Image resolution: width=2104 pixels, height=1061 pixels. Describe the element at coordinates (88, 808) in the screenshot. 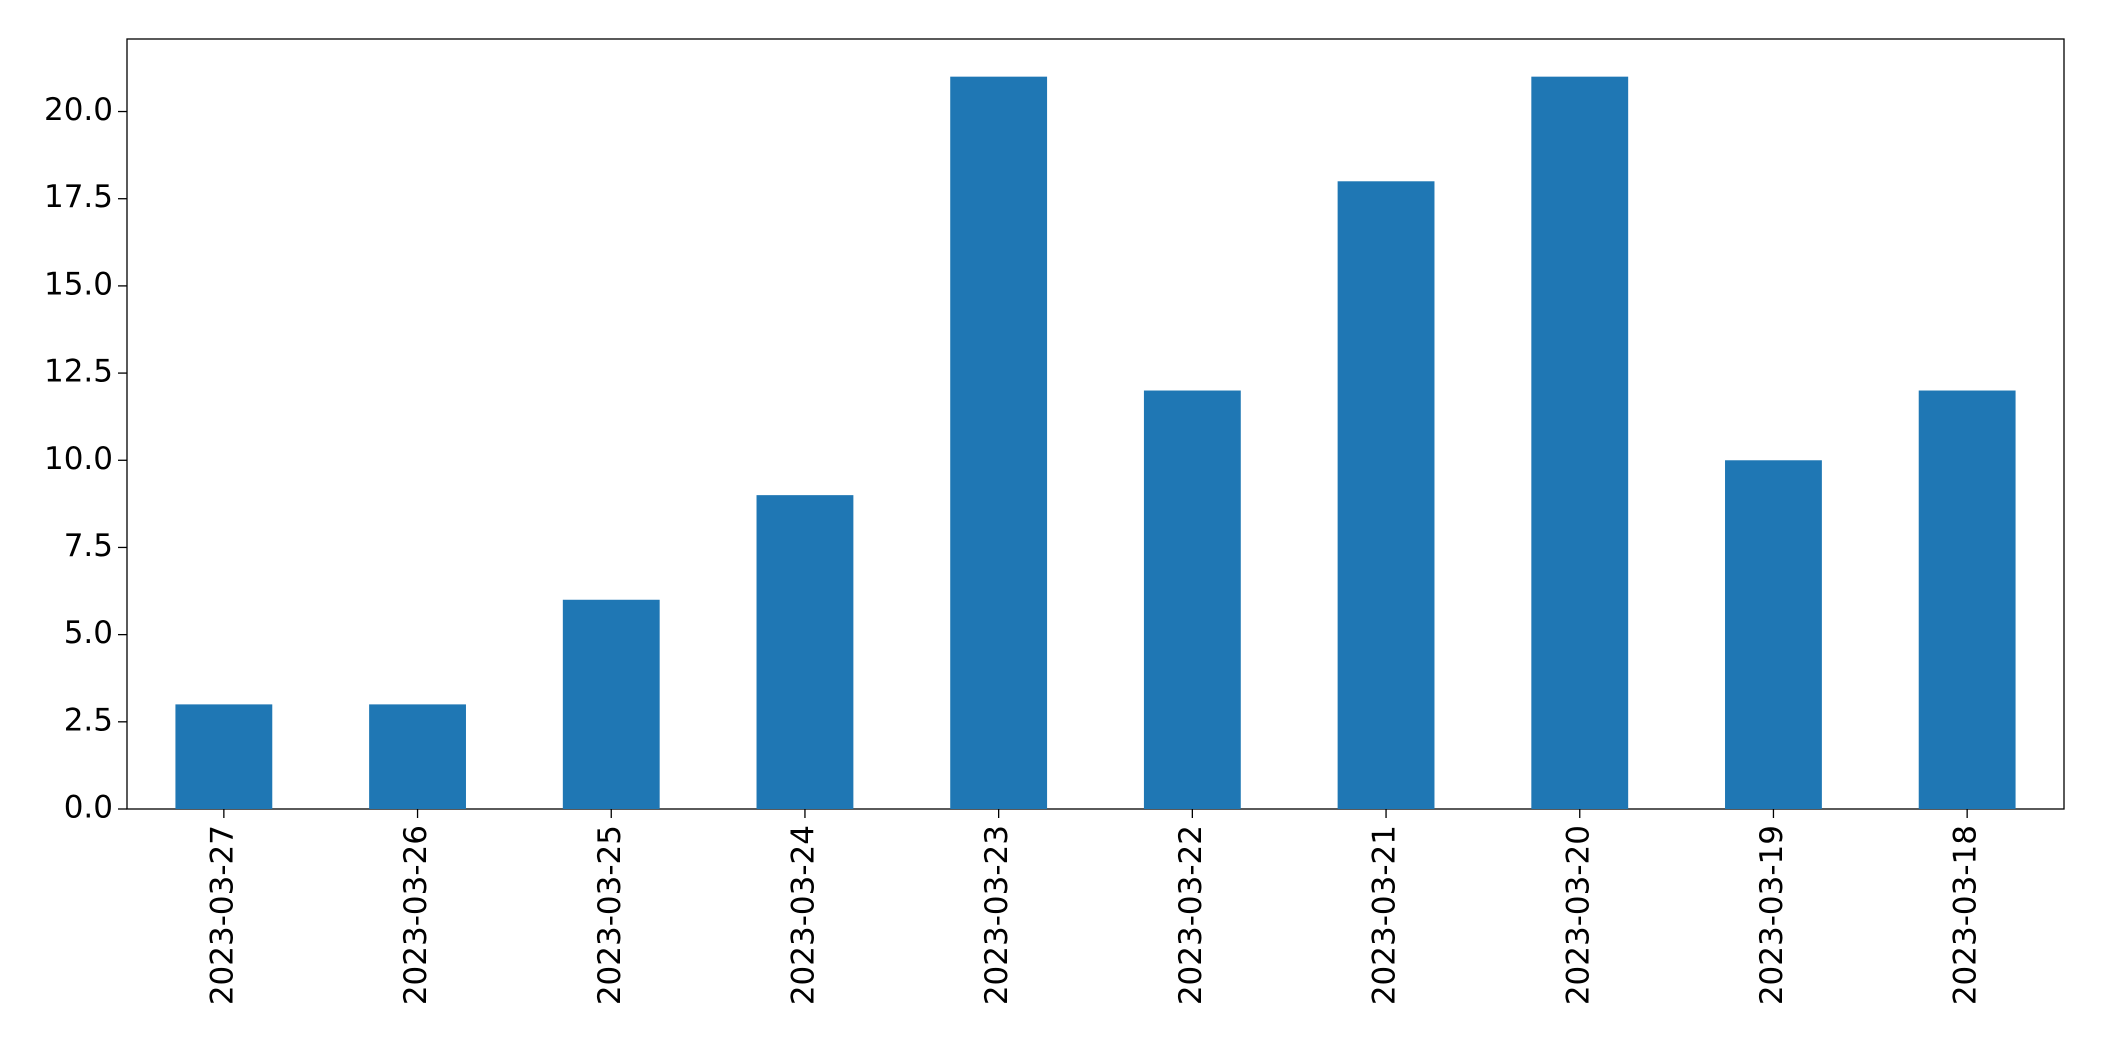

I see `y-tick-label: 0.0` at that location.